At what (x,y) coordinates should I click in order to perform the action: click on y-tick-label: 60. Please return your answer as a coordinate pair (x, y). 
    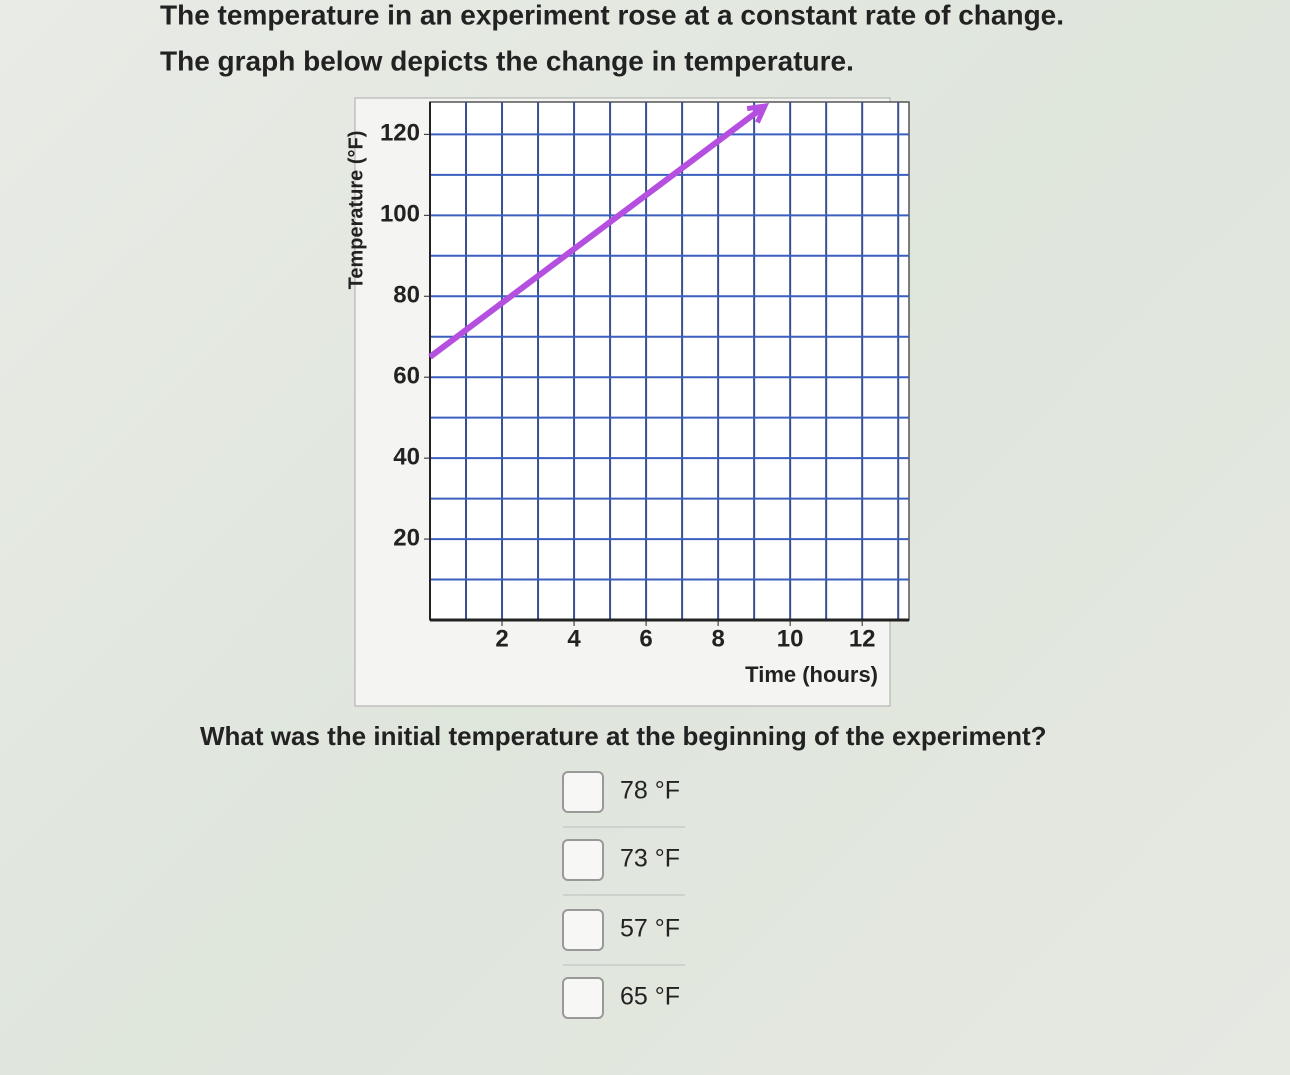
    Looking at the image, I should click on (406, 376).